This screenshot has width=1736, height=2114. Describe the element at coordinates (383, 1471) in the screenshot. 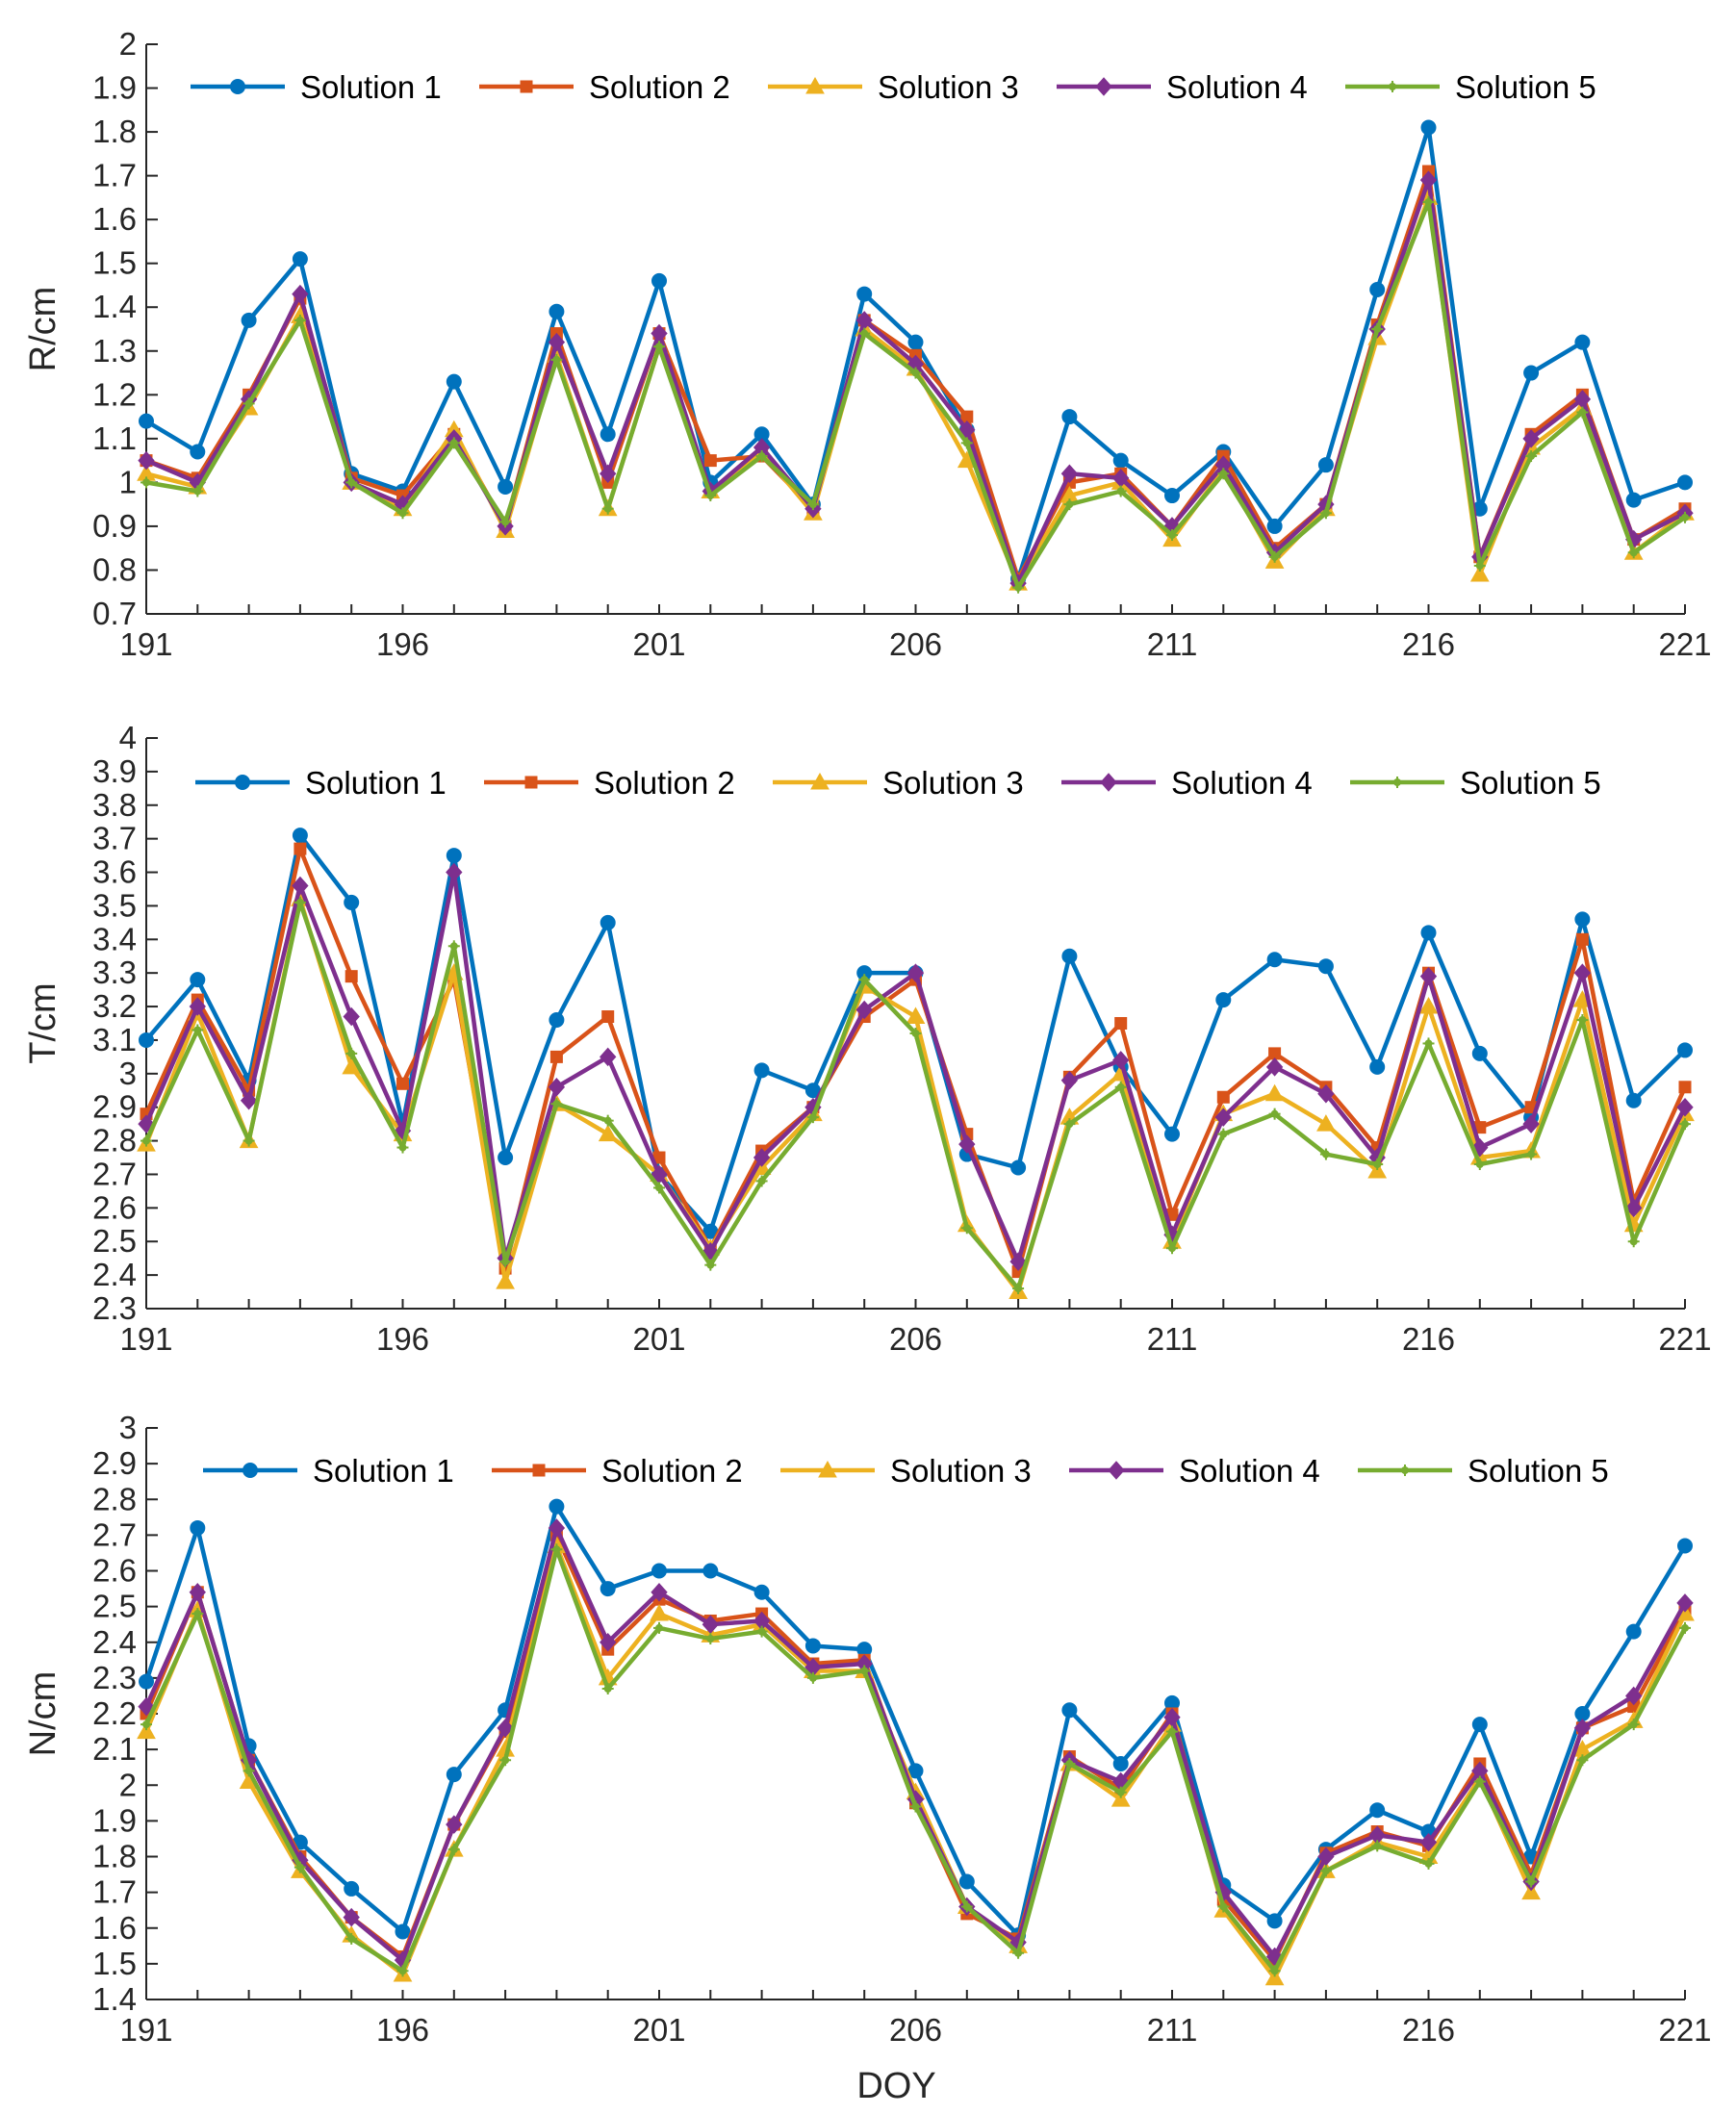

I see `legend-label: Solution 1` at that location.